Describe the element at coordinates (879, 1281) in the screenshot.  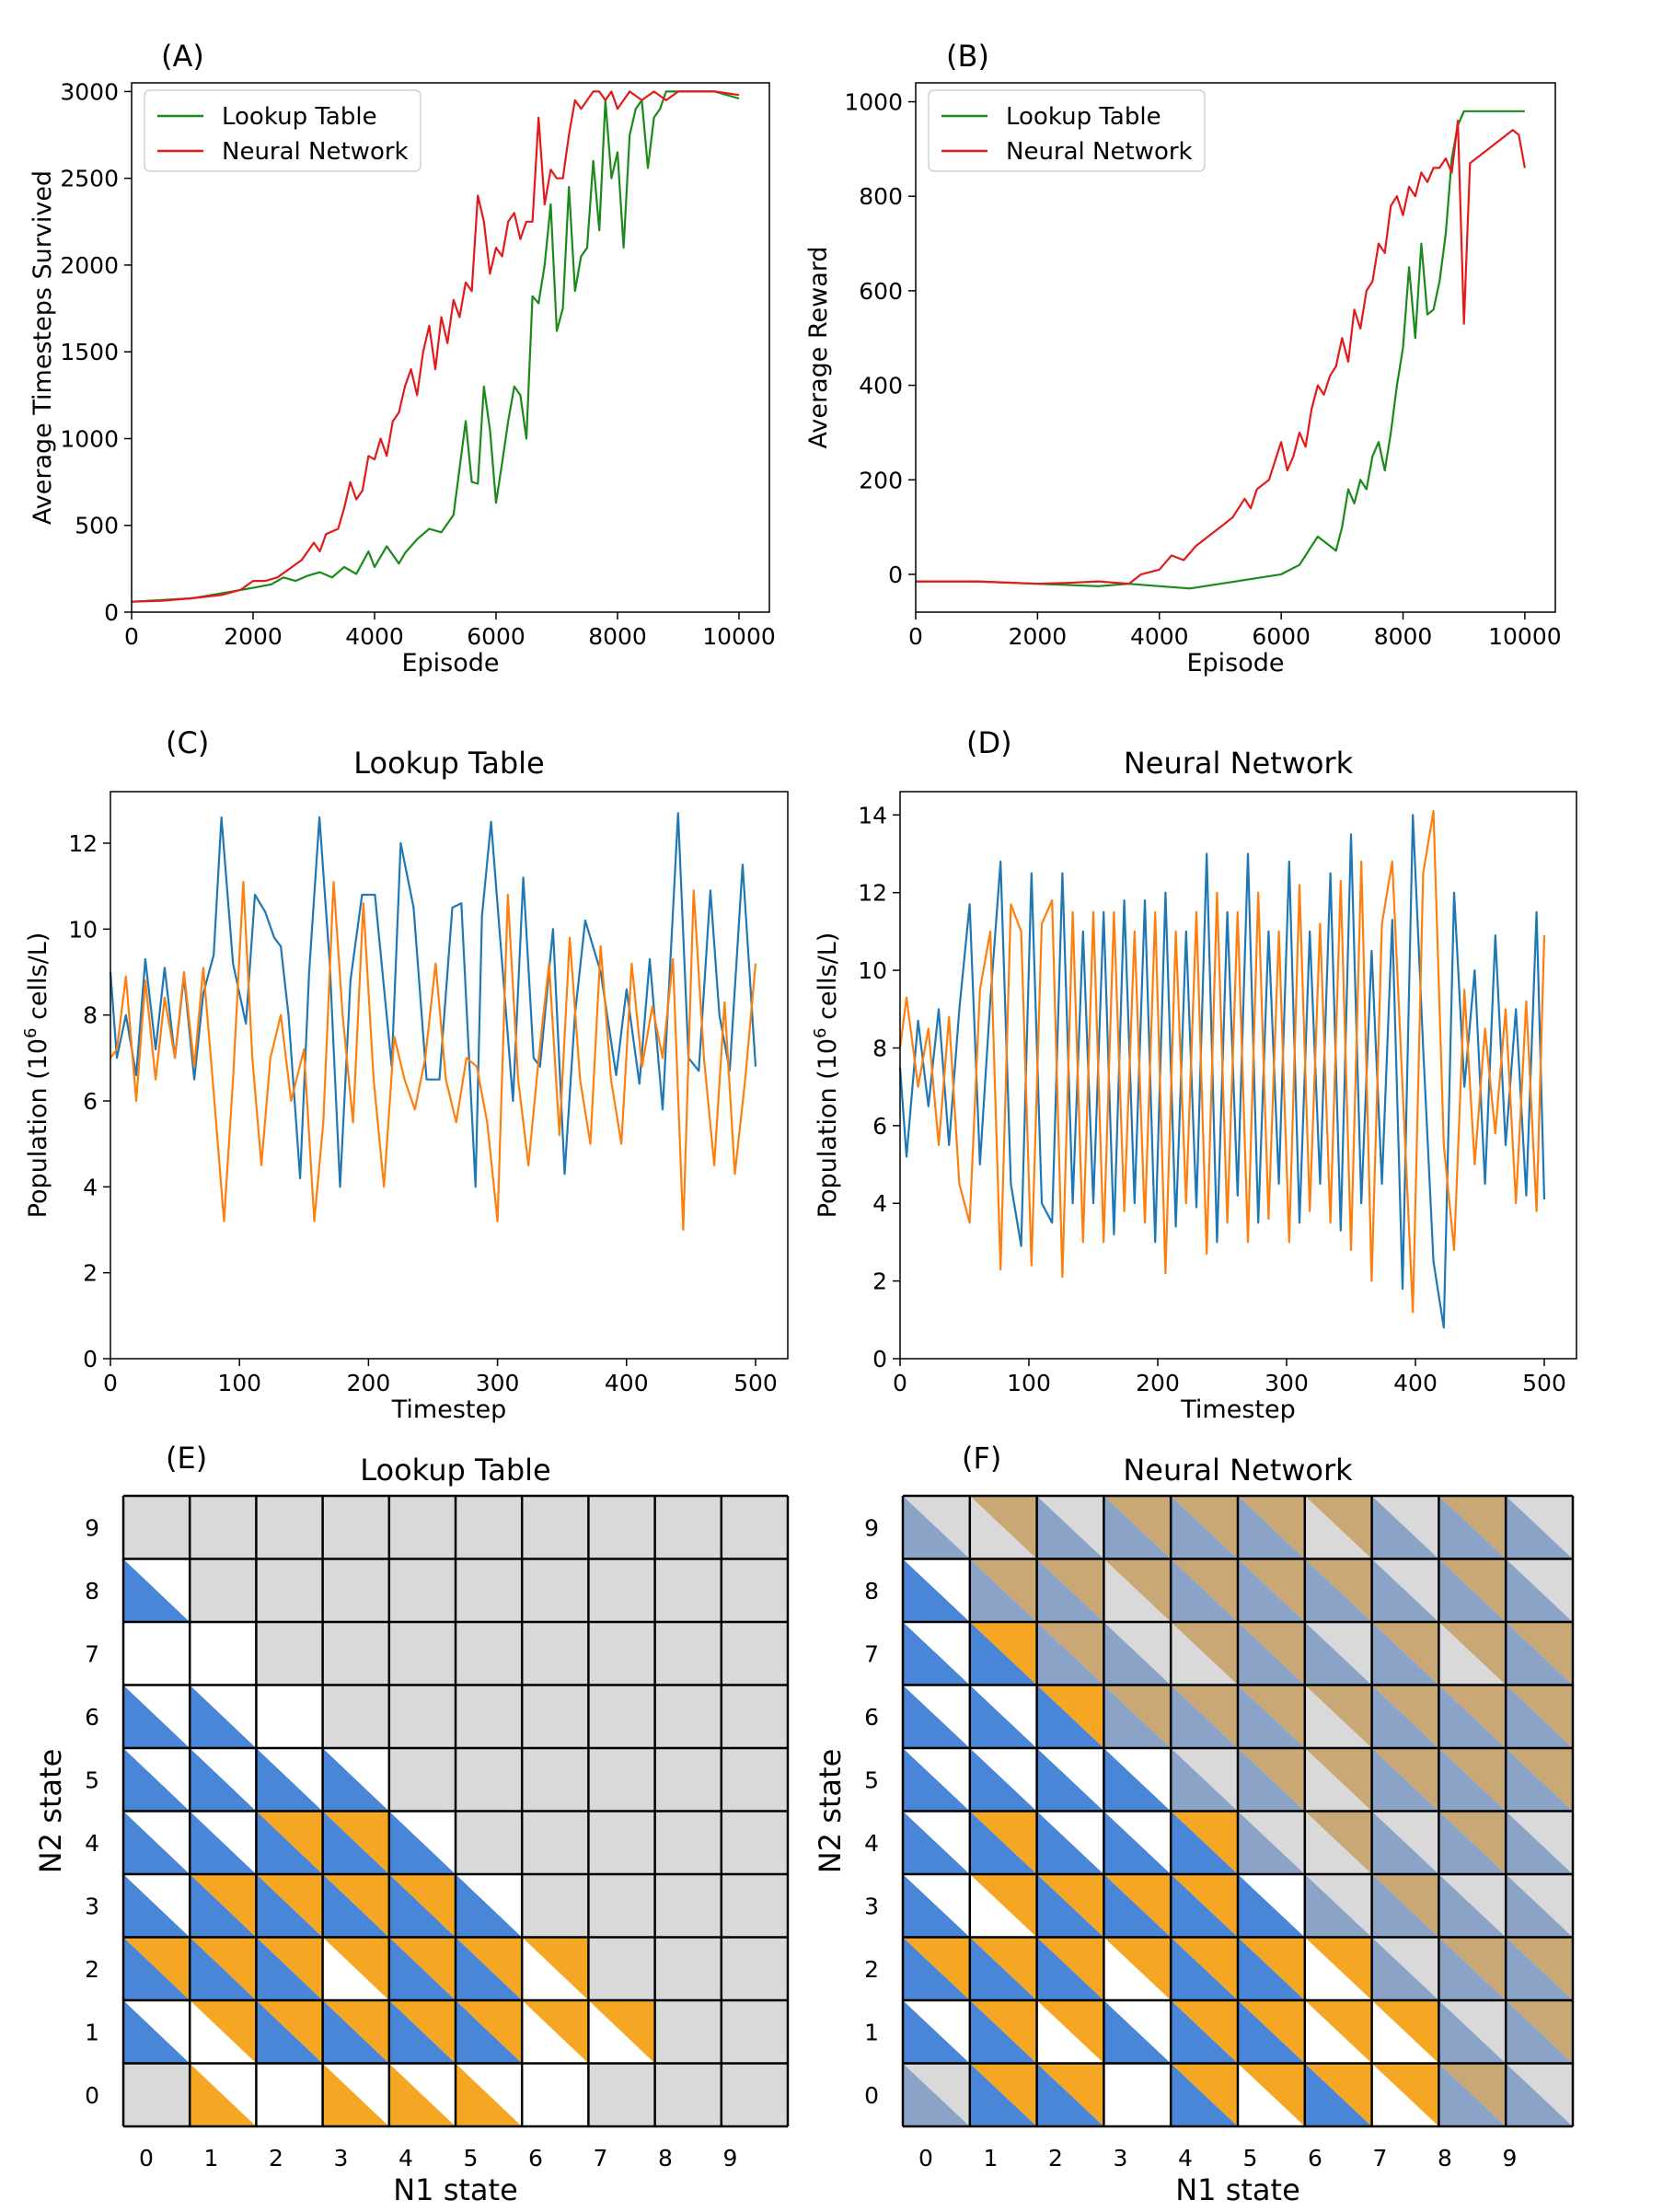
I see `y-tick-label: 2` at that location.